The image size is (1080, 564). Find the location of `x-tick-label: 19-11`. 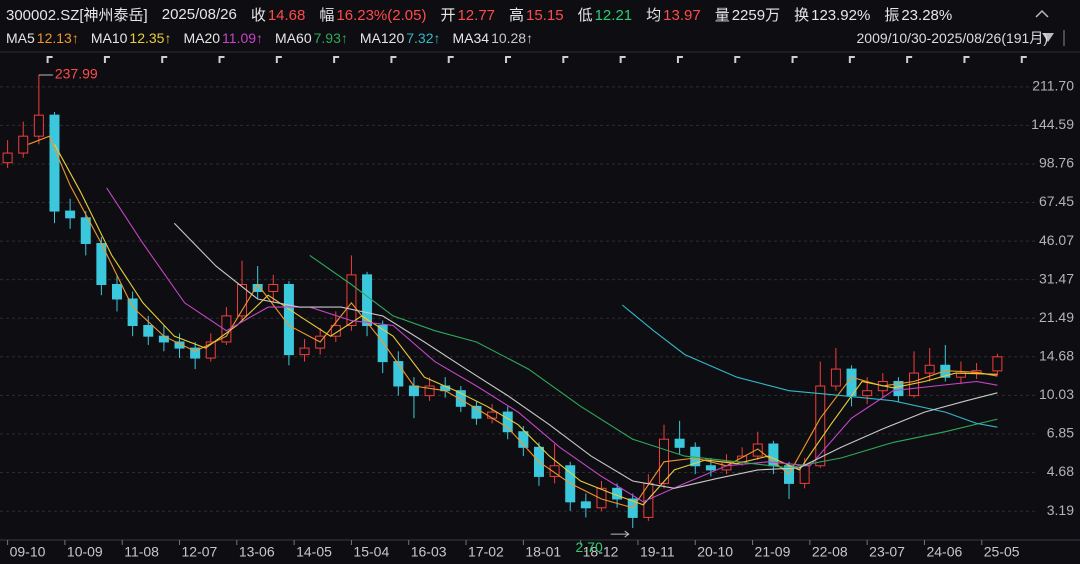

x-tick-label: 19-11 is located at coordinates (657, 552).